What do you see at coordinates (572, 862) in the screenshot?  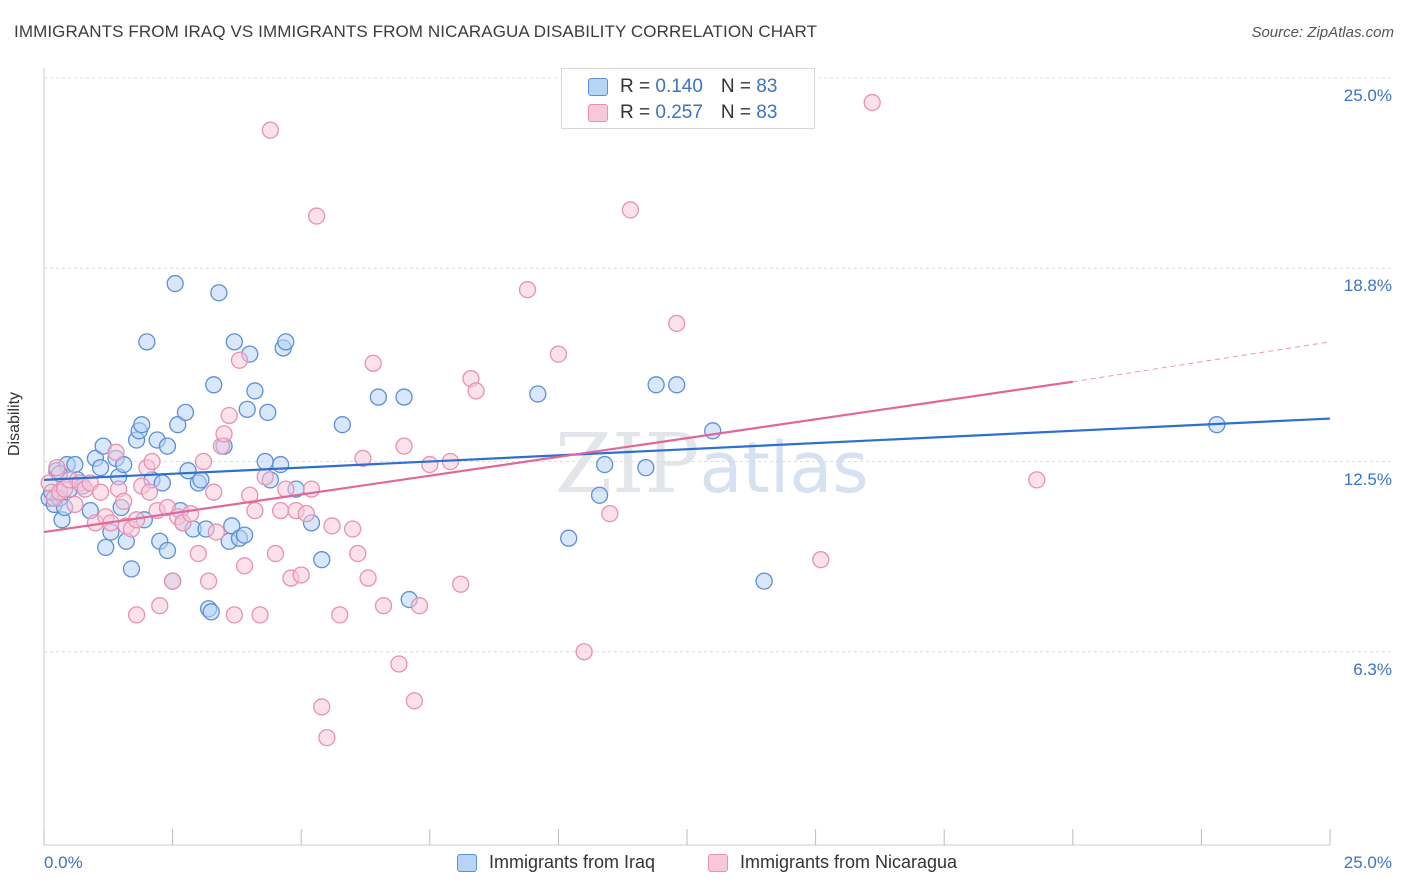 I see `iraq-legend-label: Immigrants from Iraq` at bounding box center [572, 862].